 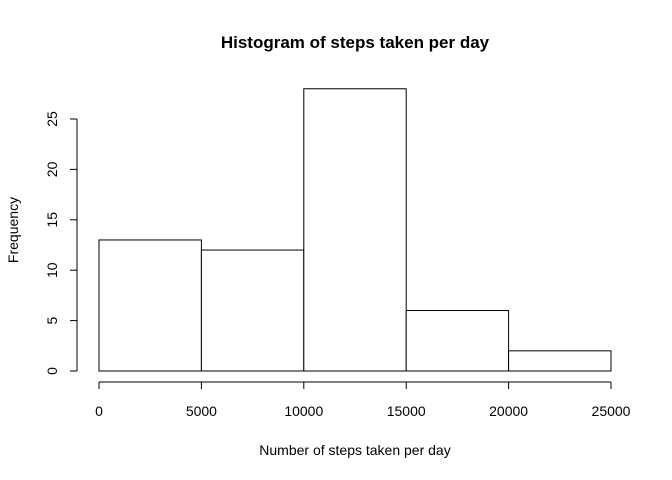 I want to click on y-tick-label-5: 25, so click(x=52, y=119).